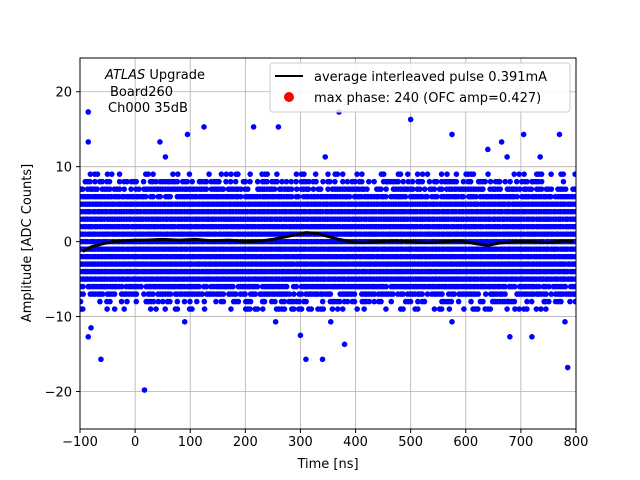  What do you see at coordinates (427, 98) in the screenshot?
I see `legend-entry-max-phase: max phase: 240 (OFC amp=0.427)` at bounding box center [427, 98].